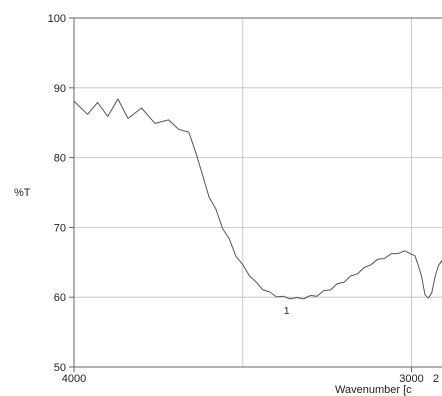 Image resolution: width=442 pixels, height=396 pixels. Describe the element at coordinates (22, 193) in the screenshot. I see `y-axis-label: %T` at that location.